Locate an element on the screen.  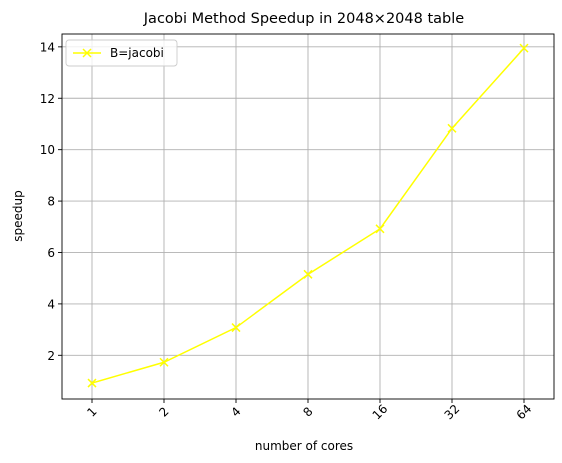
x-tick-label: 4 is located at coordinates (235, 411).